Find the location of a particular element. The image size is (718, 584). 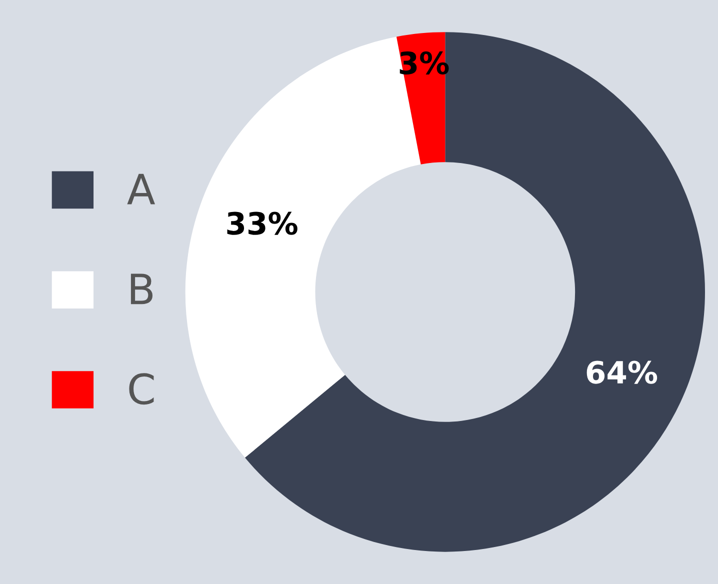

data-label: 33% is located at coordinates (262, 223).